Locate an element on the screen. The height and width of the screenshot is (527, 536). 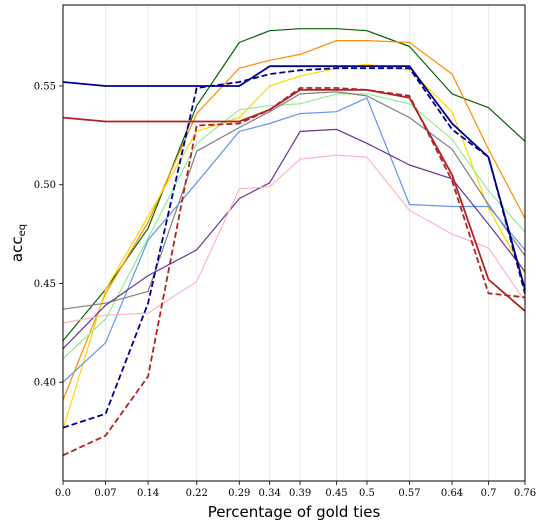
y-tick-label: 0.55 is located at coordinates (45, 86).